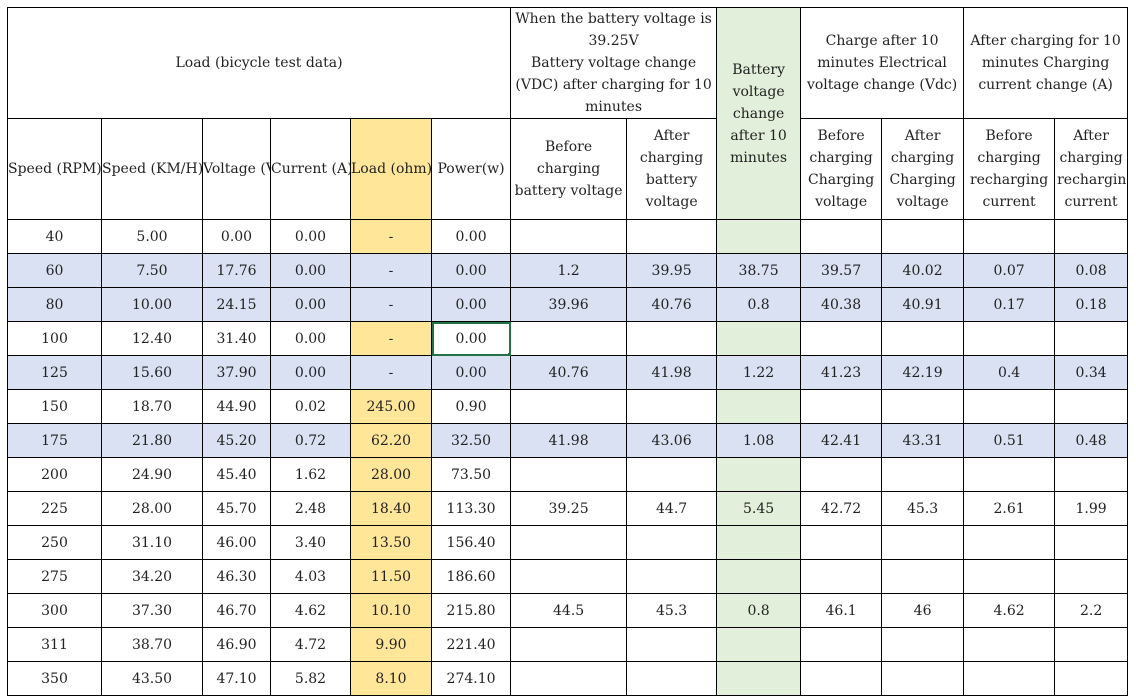  What do you see at coordinates (310, 678) in the screenshot?
I see `table-cell: 5.82` at bounding box center [310, 678].